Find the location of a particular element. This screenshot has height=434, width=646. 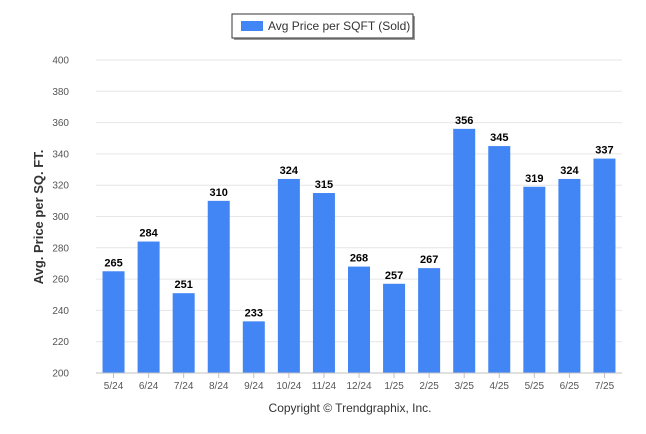

y-tick-label: 200 is located at coordinates (60, 374).